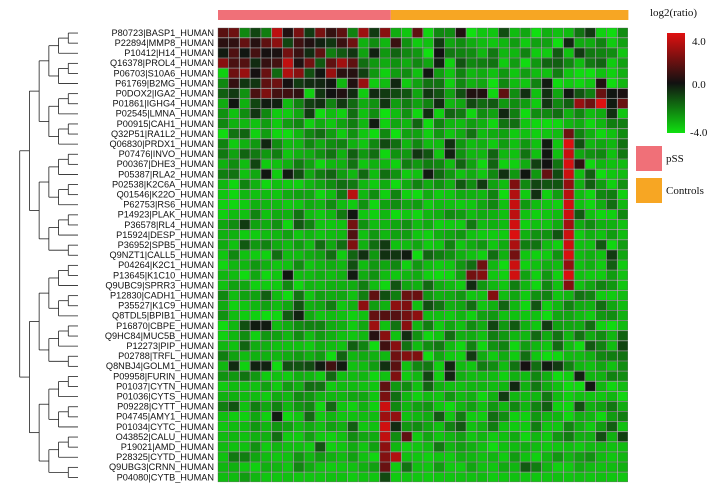  Describe the element at coordinates (167, 447) in the screenshot. I see `row-label: P19021|AMD_HUMAN` at that location.